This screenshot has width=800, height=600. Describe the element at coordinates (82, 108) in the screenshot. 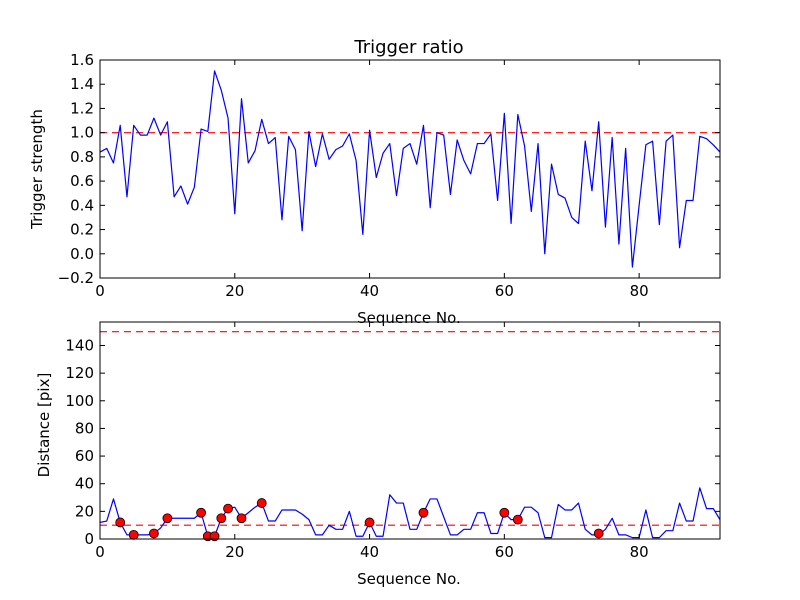

I see `y-tick-label: 1.2` at that location.